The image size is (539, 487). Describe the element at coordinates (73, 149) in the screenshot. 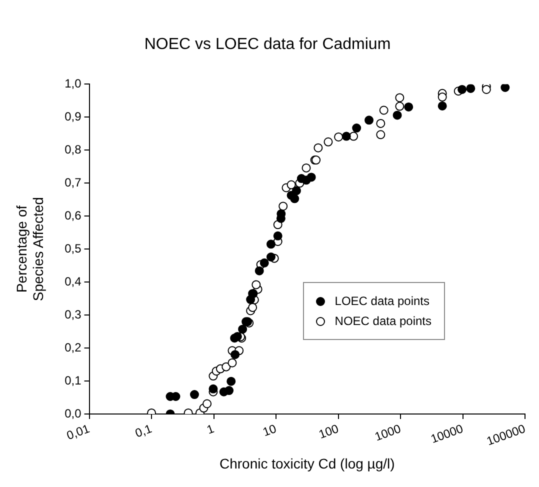

I see `y-tick-label: 0,8` at that location.